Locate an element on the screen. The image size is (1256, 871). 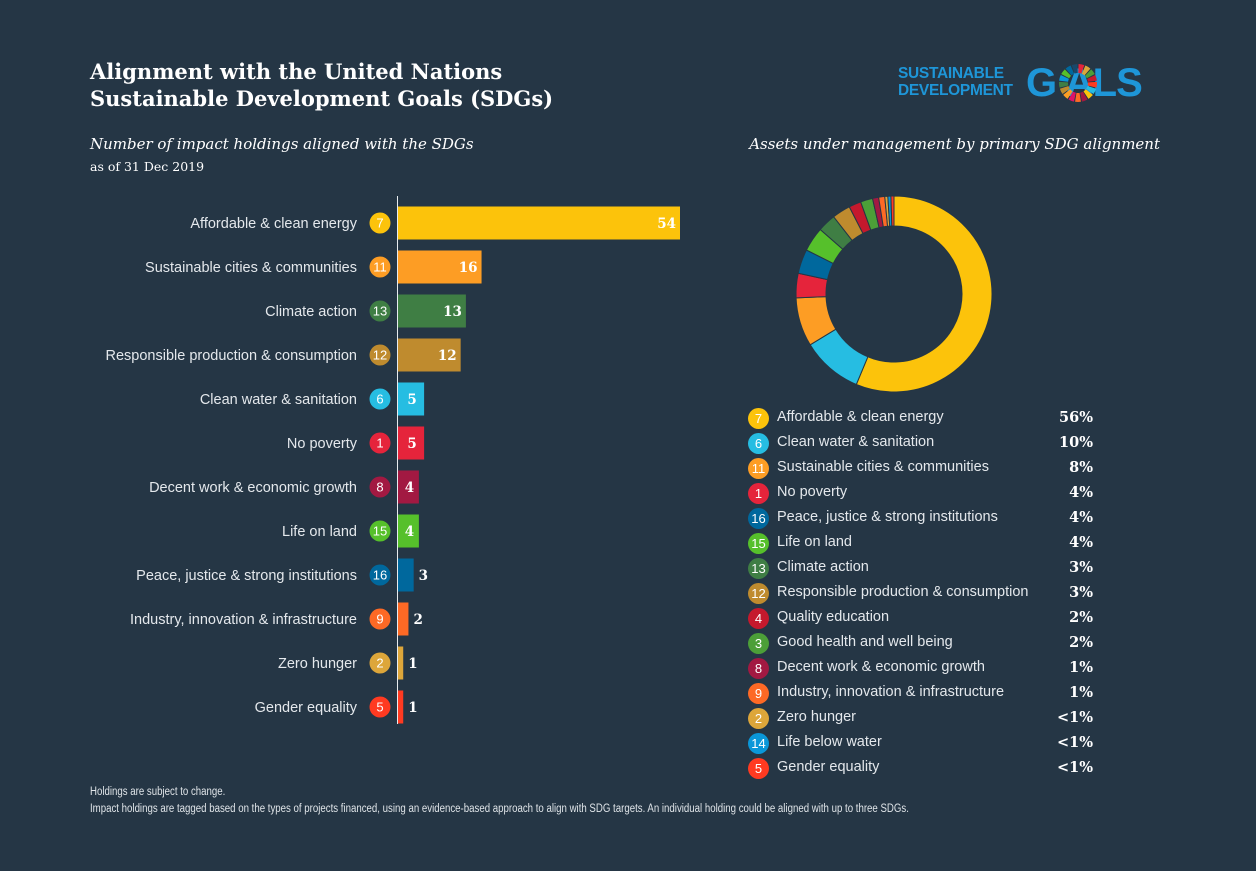
sdg-badge: 7 is located at coordinates (758, 418).